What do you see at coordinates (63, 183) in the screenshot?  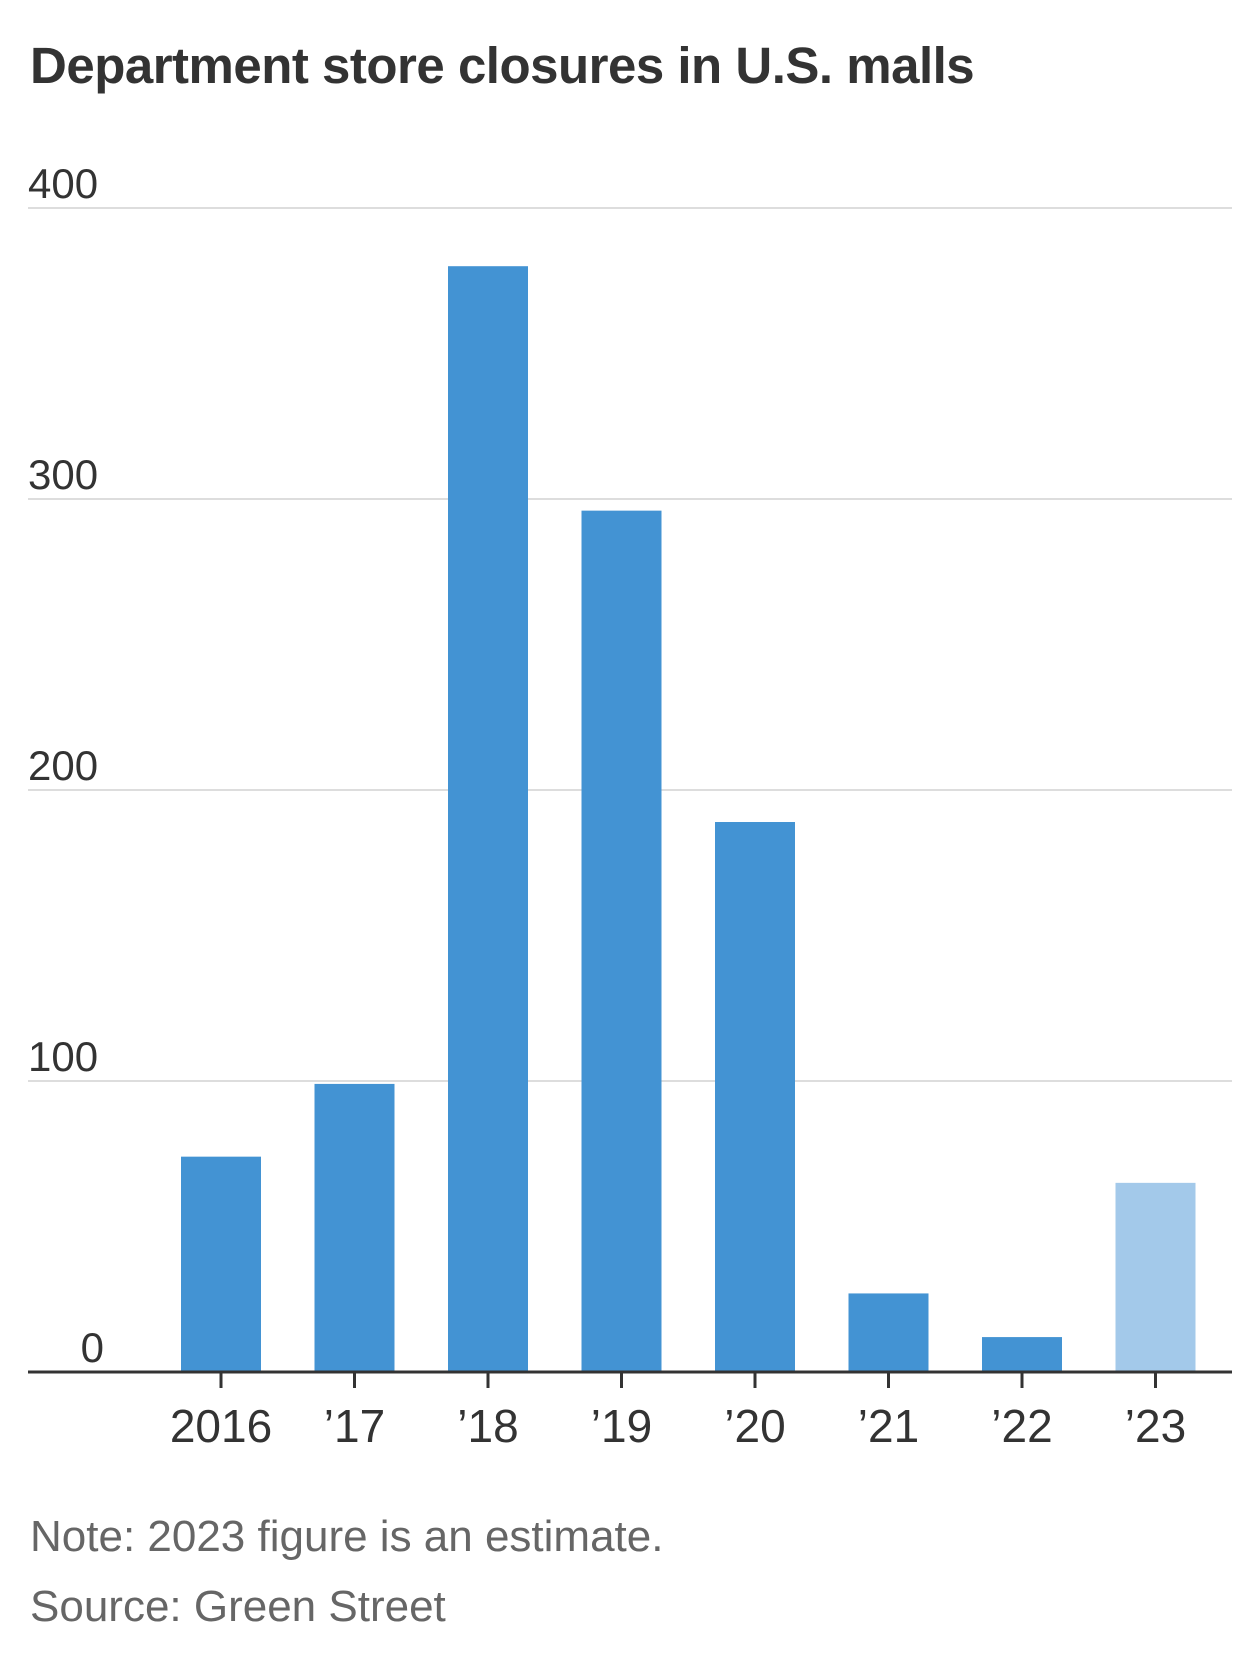 I see `y-tick-label: 400` at bounding box center [63, 183].